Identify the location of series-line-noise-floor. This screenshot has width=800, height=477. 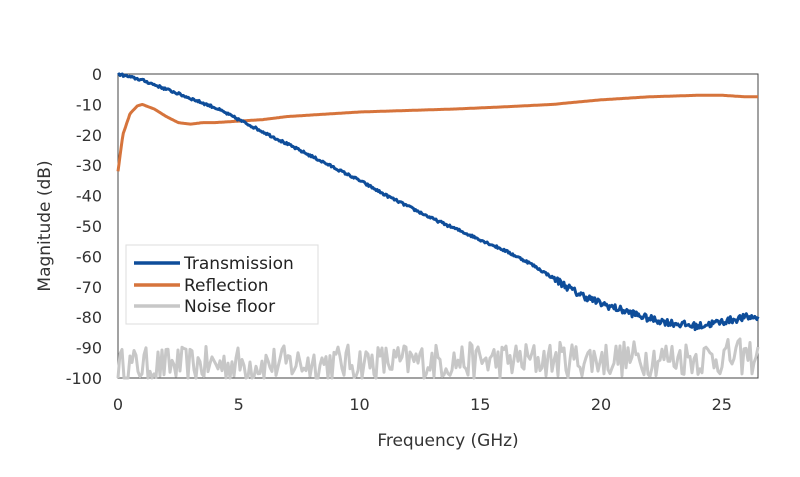
(438, 358).